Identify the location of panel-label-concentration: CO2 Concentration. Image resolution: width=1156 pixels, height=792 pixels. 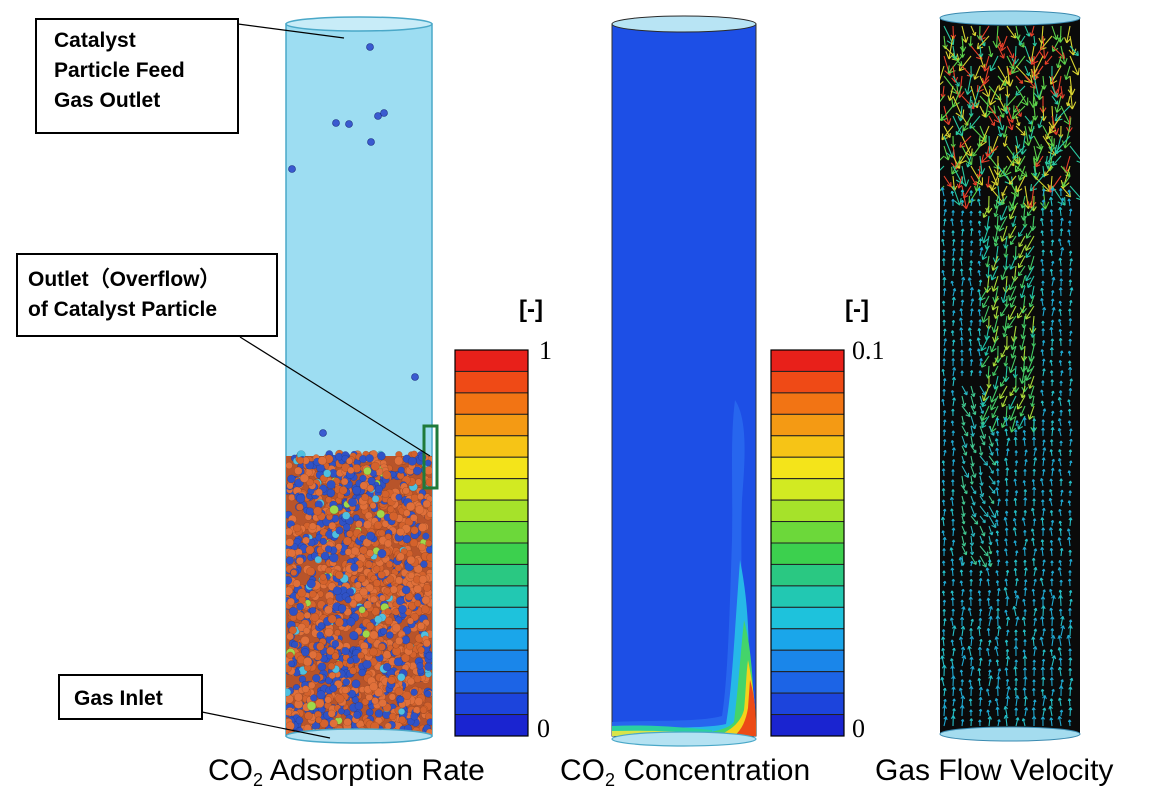
(685, 772).